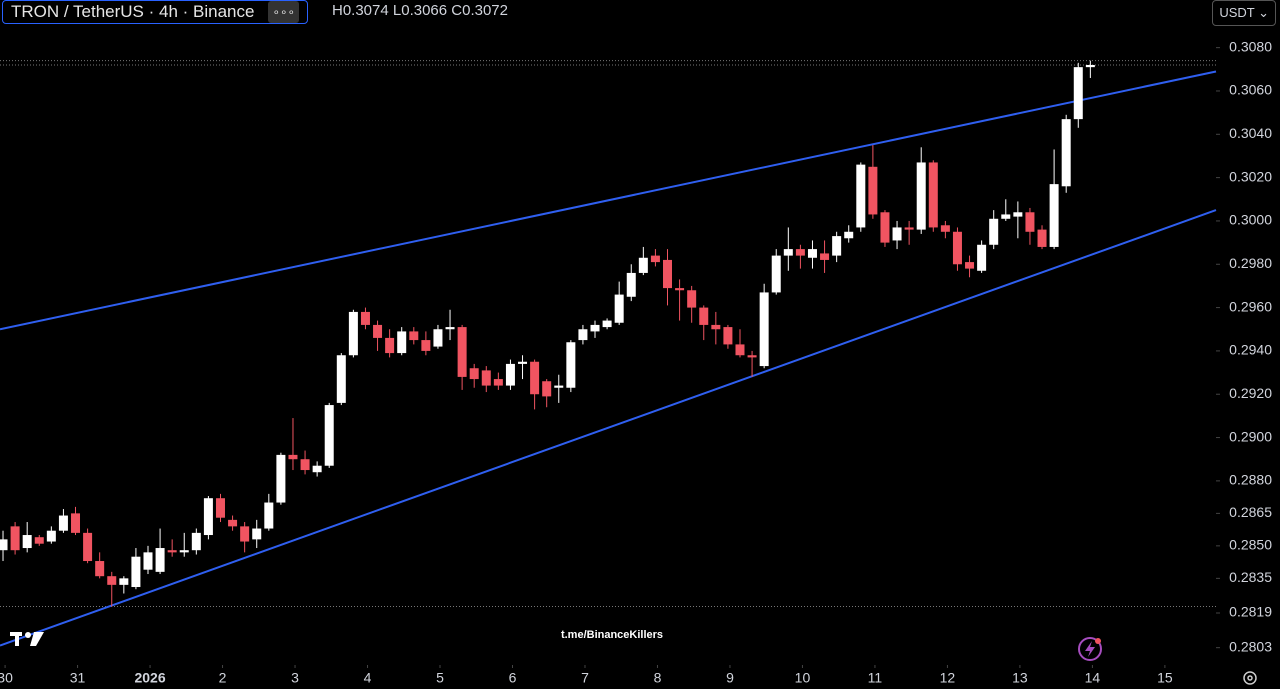 Image resolution: width=1280 pixels, height=689 pixels. What do you see at coordinates (78, 678) in the screenshot?
I see `x-tick-label: 31` at bounding box center [78, 678].